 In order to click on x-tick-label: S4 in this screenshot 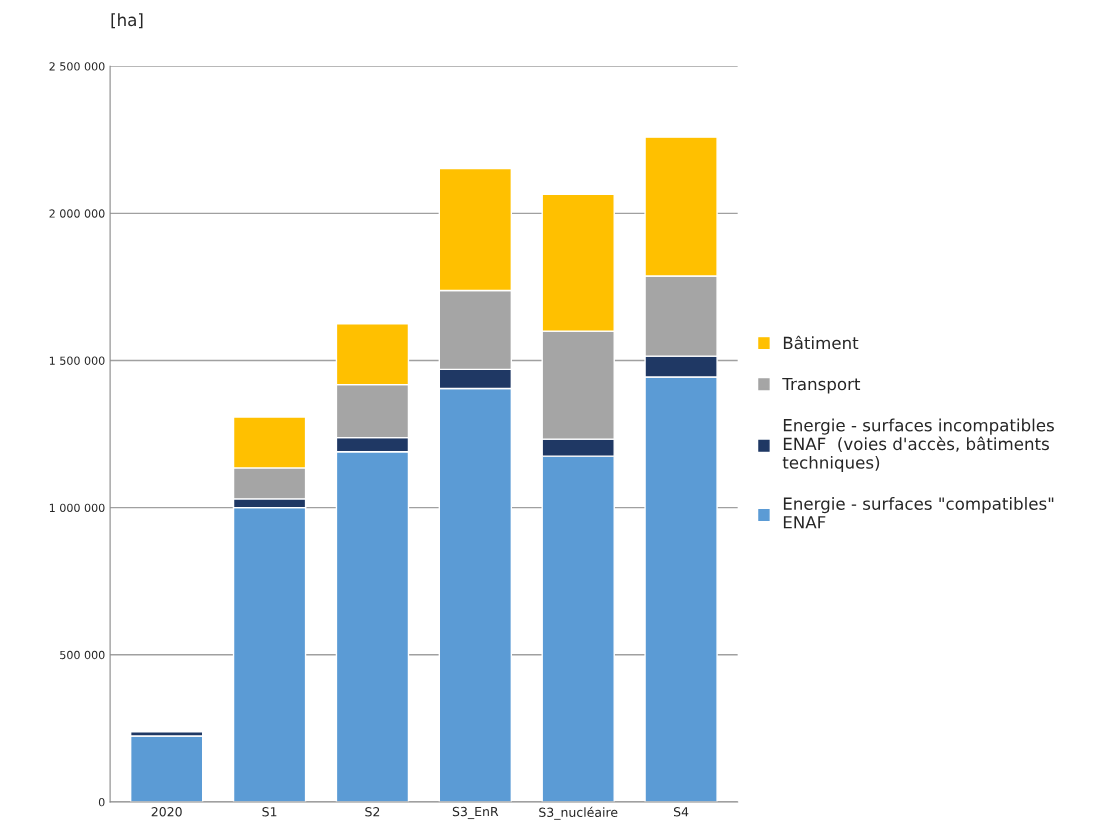, I will do `click(681, 812)`.